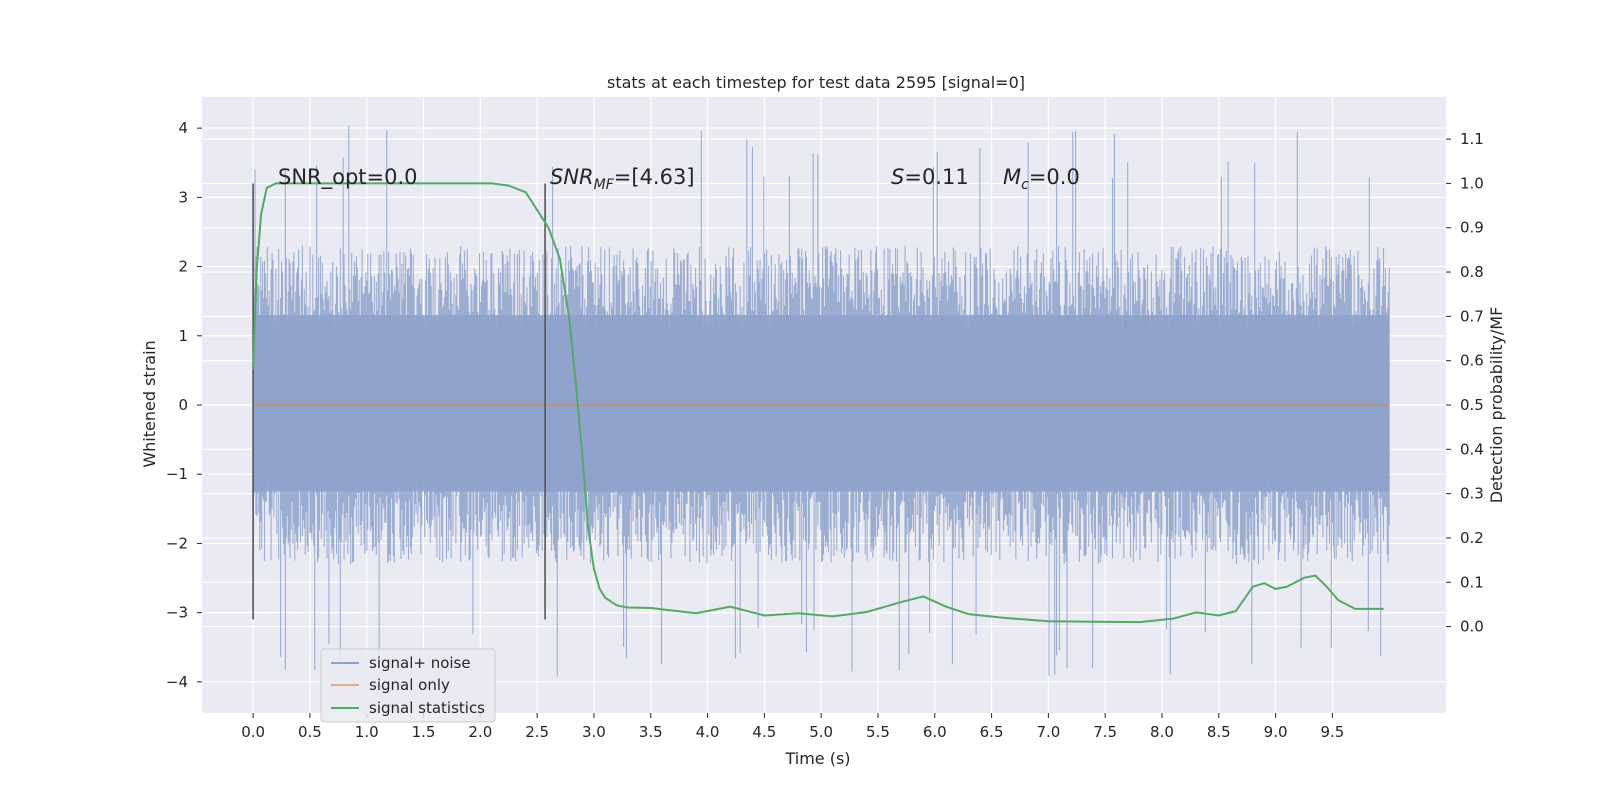 The width and height of the screenshot is (1600, 800). Describe the element at coordinates (992, 732) in the screenshot. I see `x-tick-label: 6.5` at that location.